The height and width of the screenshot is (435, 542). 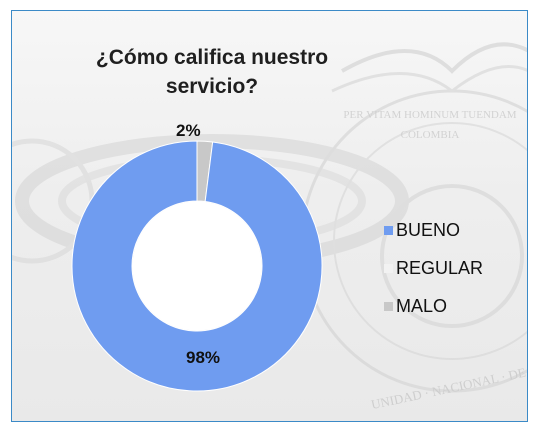 I want to click on donut-hole, so click(x=197, y=266).